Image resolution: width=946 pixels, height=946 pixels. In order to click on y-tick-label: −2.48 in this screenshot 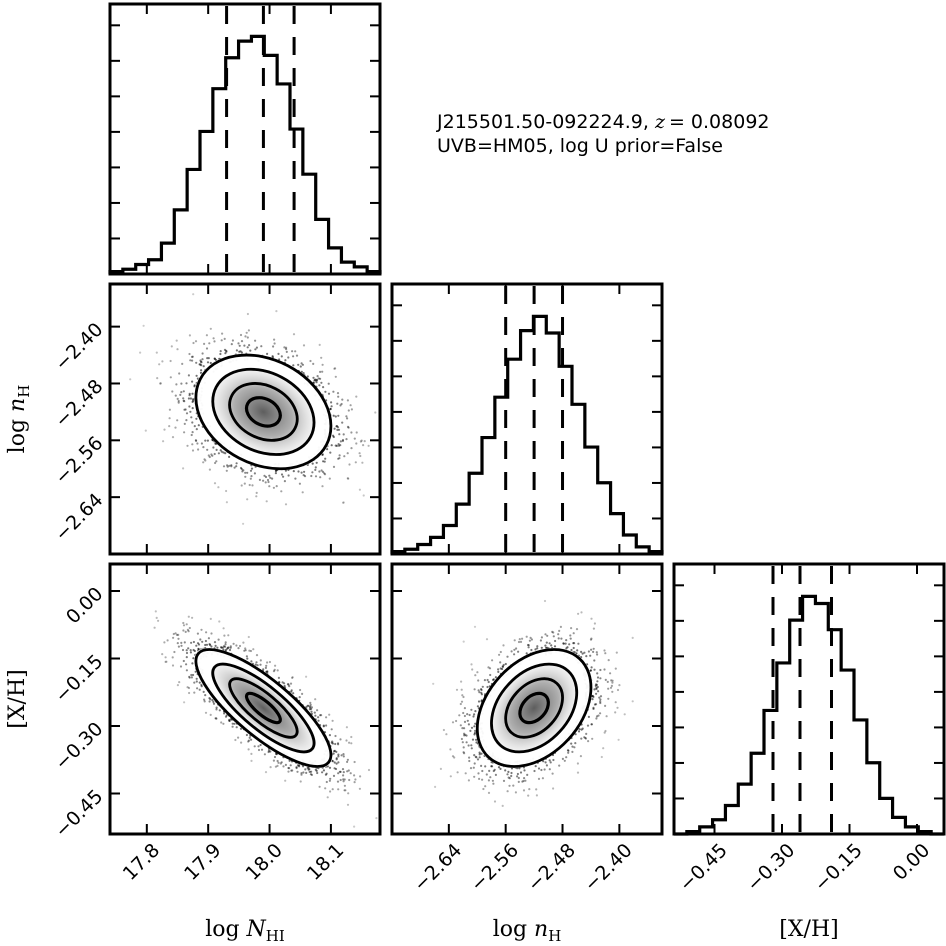, I will do `click(79, 403)`.